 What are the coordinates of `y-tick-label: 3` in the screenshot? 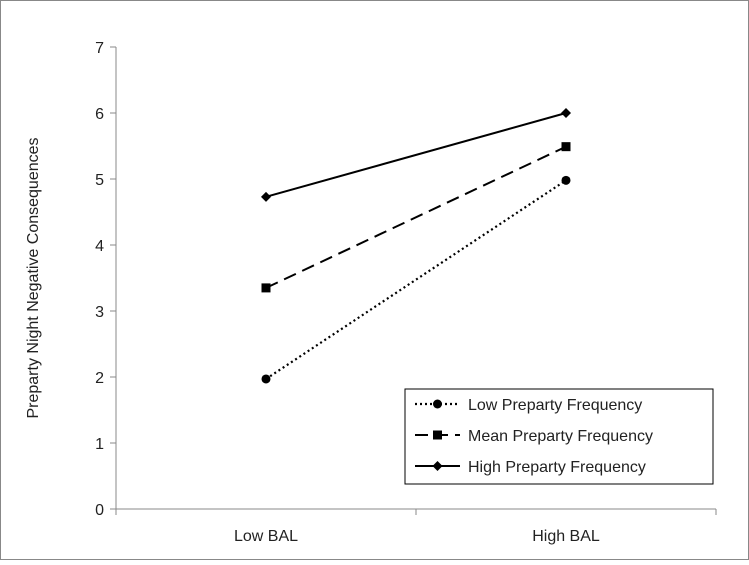 It's located at (99, 312).